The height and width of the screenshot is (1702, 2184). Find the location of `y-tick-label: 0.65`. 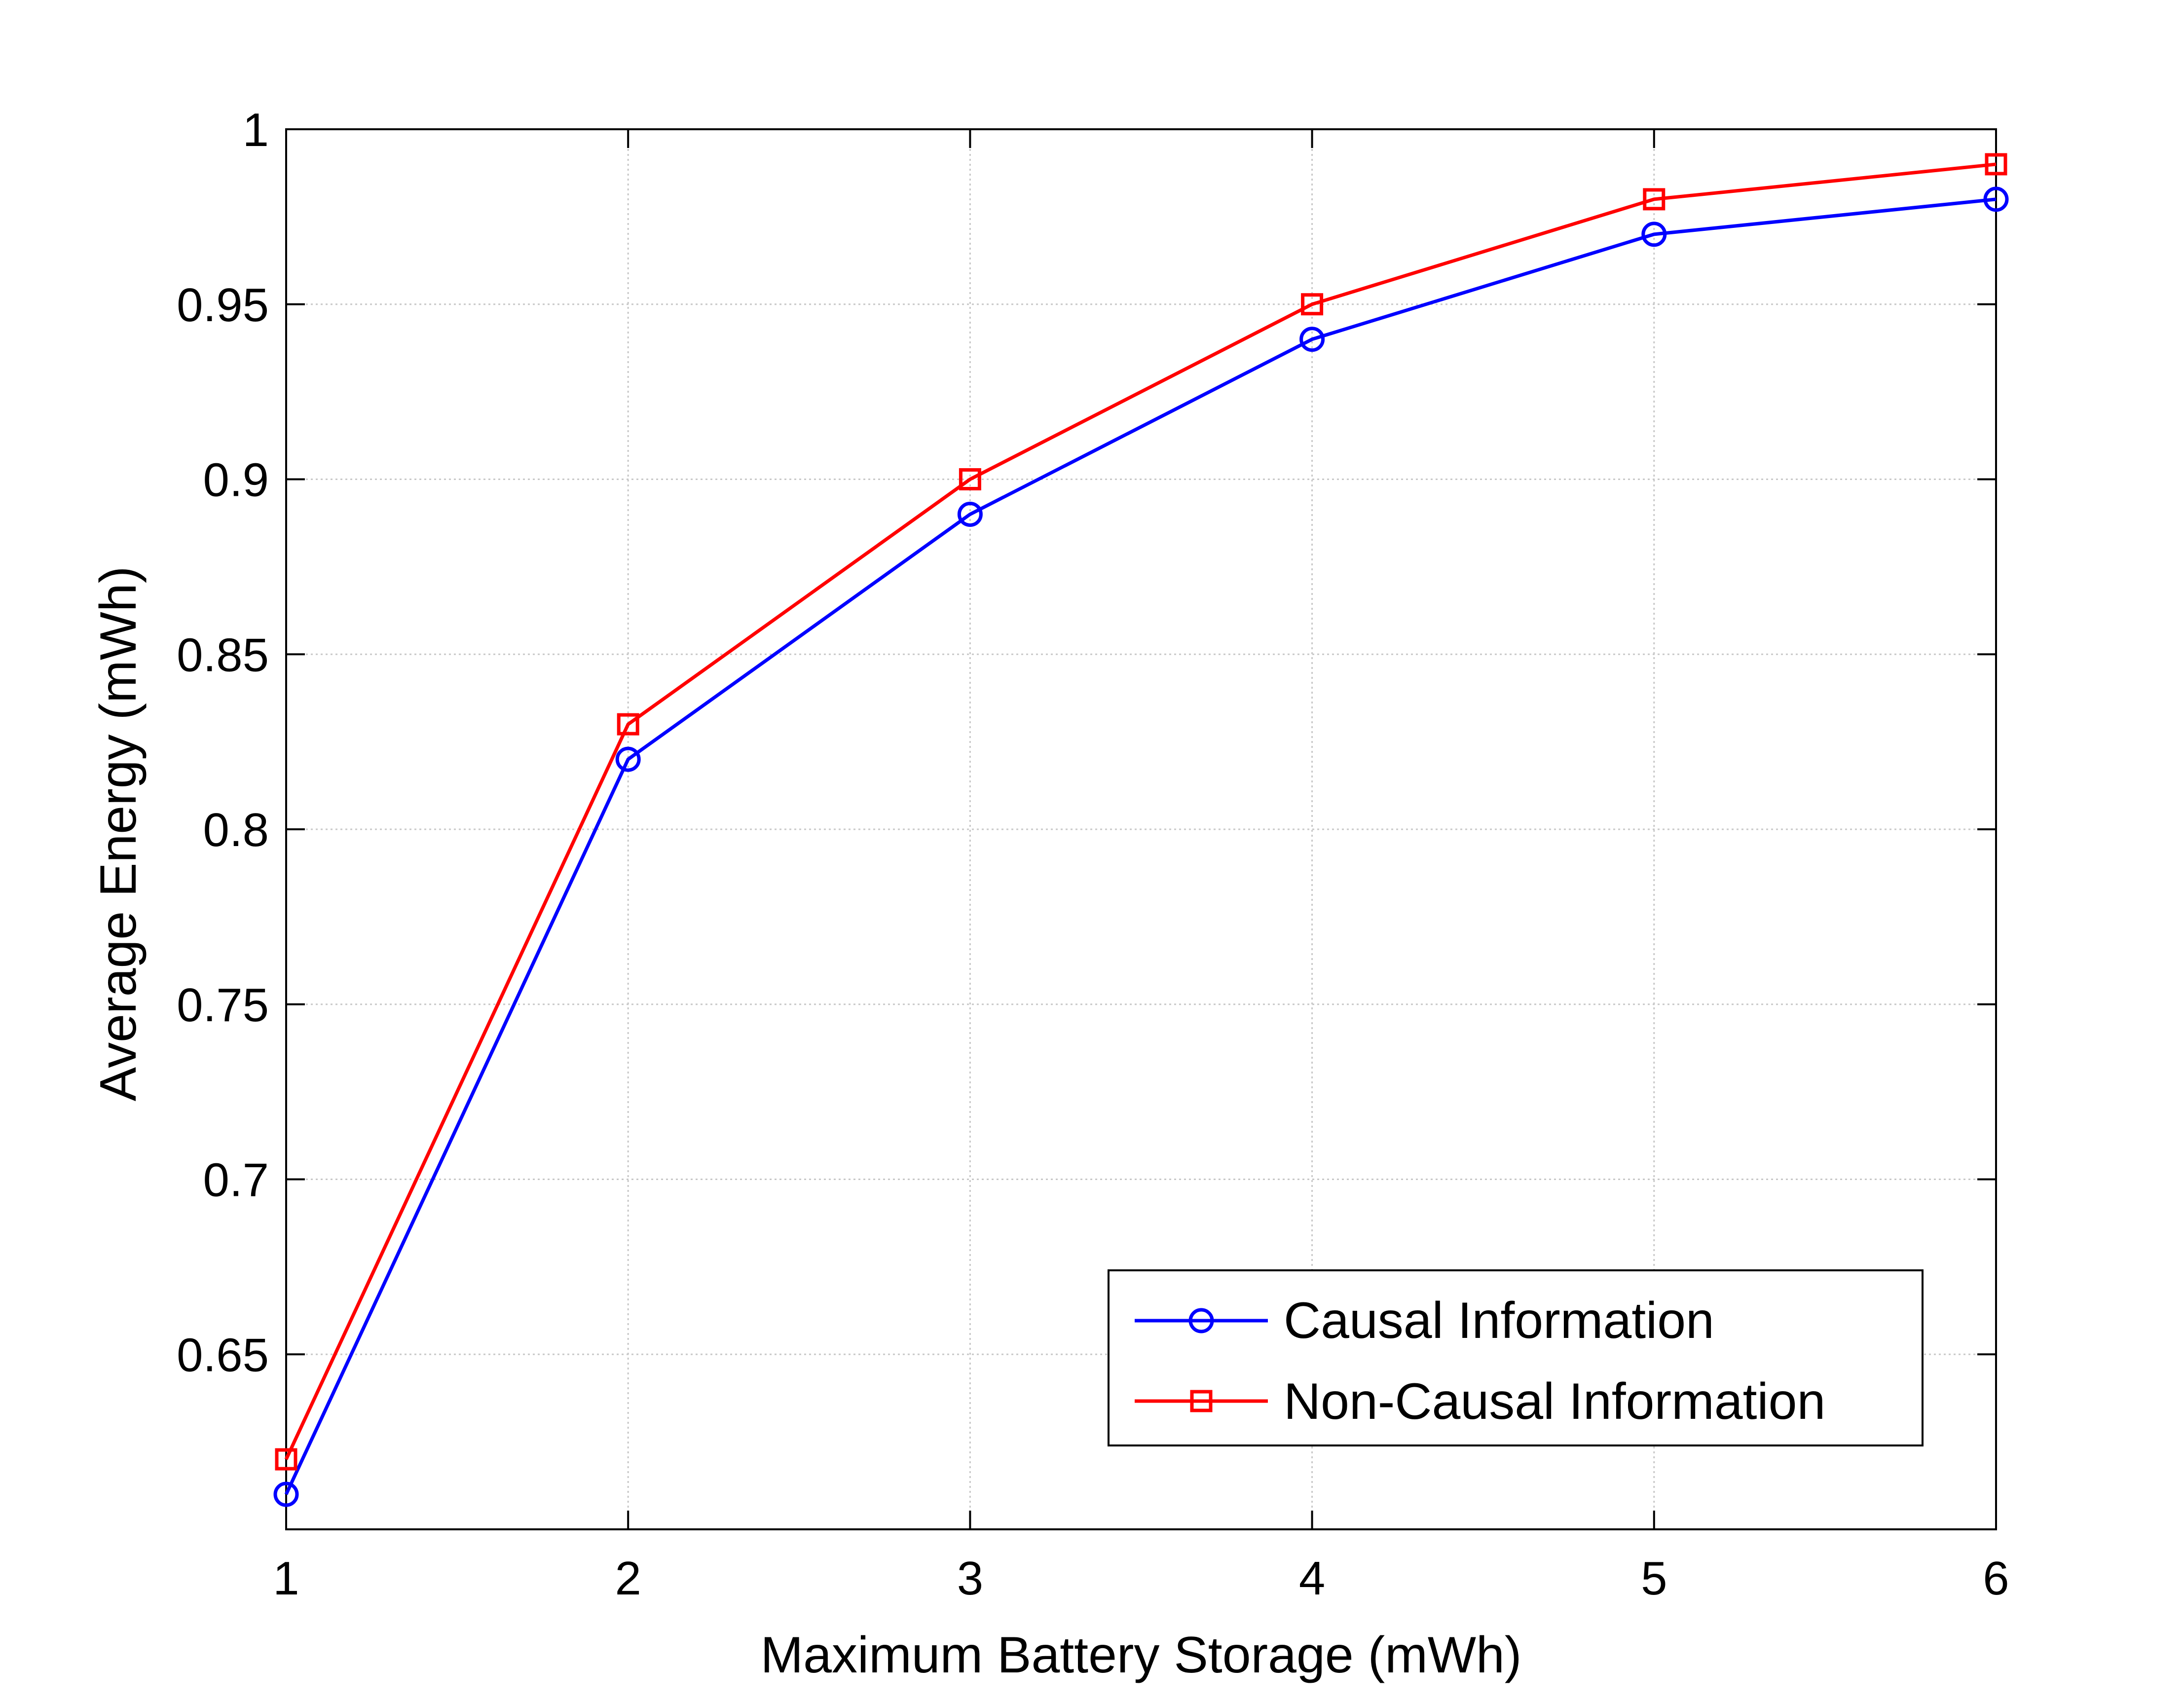

y-tick-label: 0.65 is located at coordinates (223, 1355).